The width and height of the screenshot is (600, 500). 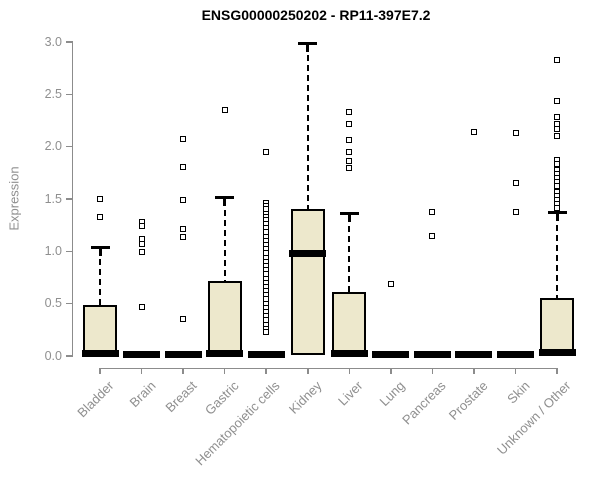 What do you see at coordinates (53, 355) in the screenshot?
I see `y-tick-label: 0.0` at bounding box center [53, 355].